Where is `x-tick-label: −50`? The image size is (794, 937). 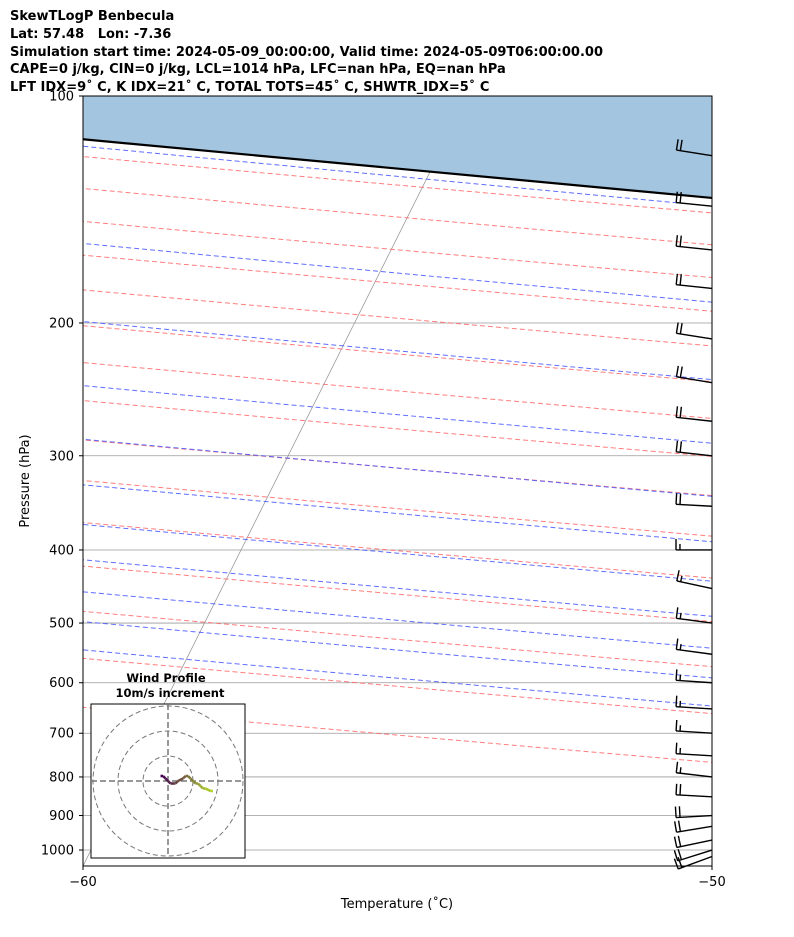 x-tick-label: −50 is located at coordinates (711, 882).